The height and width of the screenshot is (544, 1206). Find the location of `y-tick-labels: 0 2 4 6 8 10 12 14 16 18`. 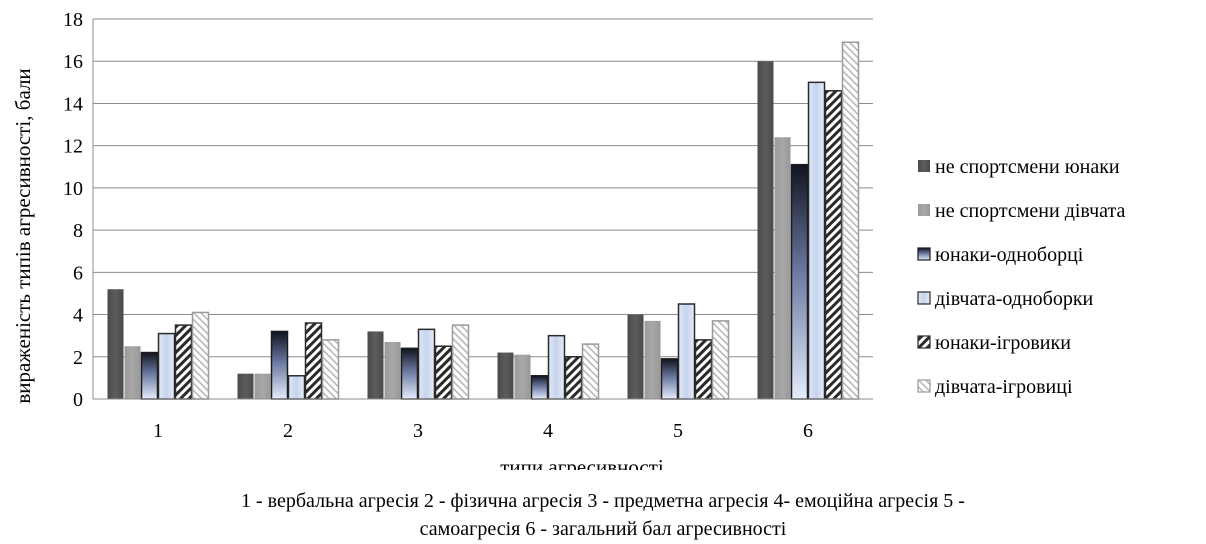

y-tick-labels: 0 2 4 6 8 10 12 14 16 18 is located at coordinates (73, 210).